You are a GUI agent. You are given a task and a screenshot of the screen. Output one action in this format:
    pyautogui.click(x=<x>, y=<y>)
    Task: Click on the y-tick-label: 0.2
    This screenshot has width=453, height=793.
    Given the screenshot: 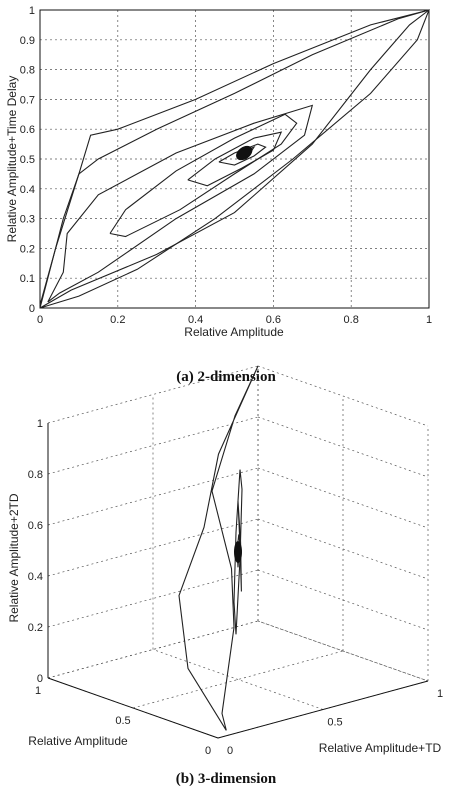 What is the action you would take?
    pyautogui.click(x=27, y=249)
    